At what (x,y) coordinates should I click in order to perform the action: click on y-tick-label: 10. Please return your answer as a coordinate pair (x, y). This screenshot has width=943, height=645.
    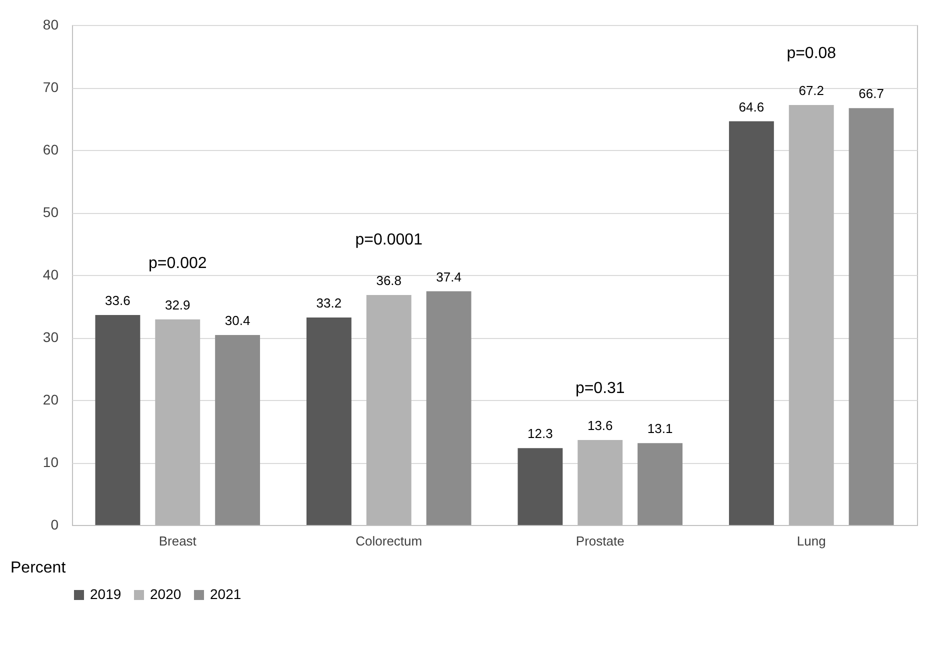
    Looking at the image, I should click on (50, 462).